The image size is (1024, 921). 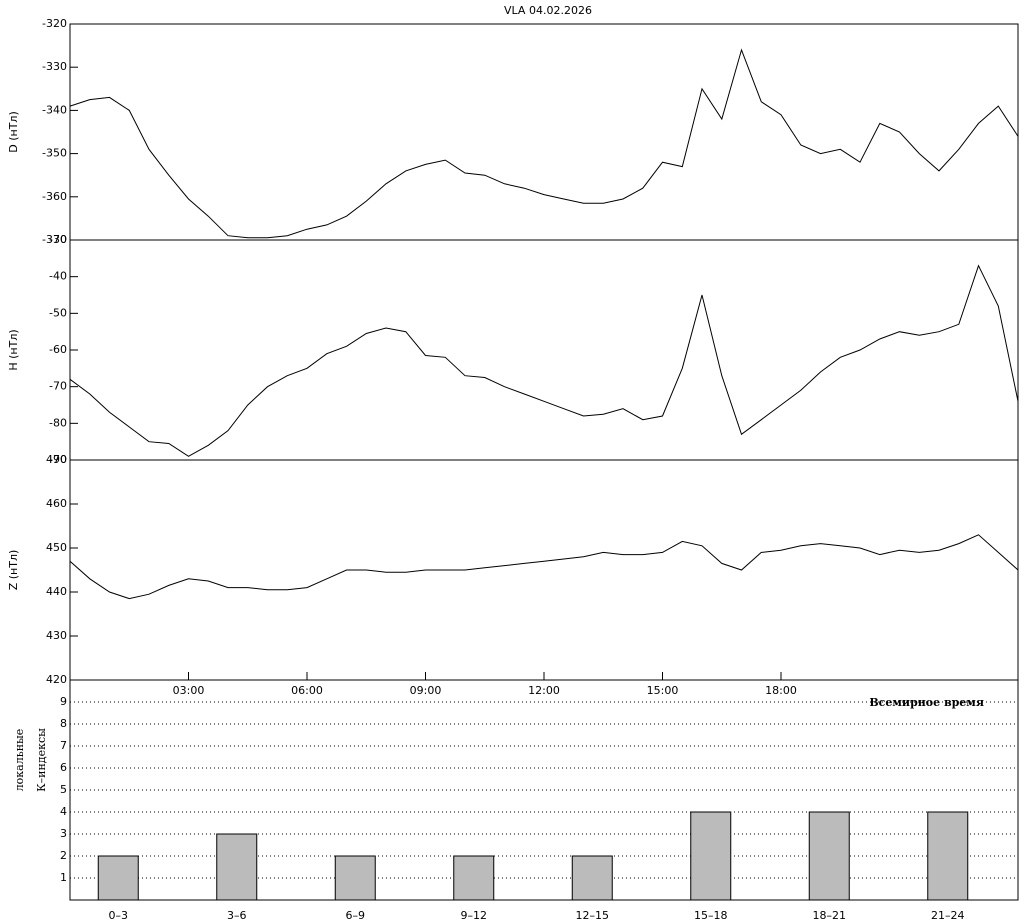 I want to click on y-axis-label: локальные, so click(x=19, y=760).